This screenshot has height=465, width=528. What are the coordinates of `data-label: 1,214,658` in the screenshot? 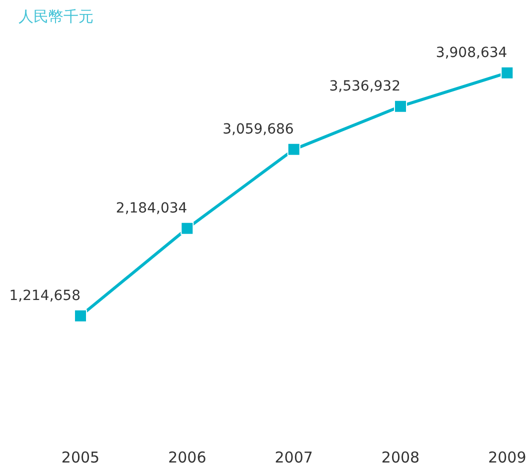 It's located at (45, 296).